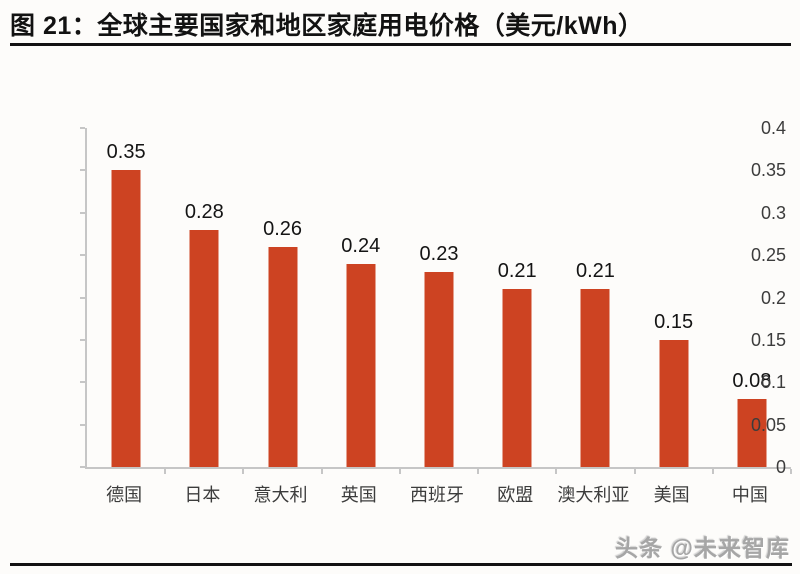 The width and height of the screenshot is (800, 574). What do you see at coordinates (202, 495) in the screenshot?
I see `x-axis-category-label: 日本` at bounding box center [202, 495].